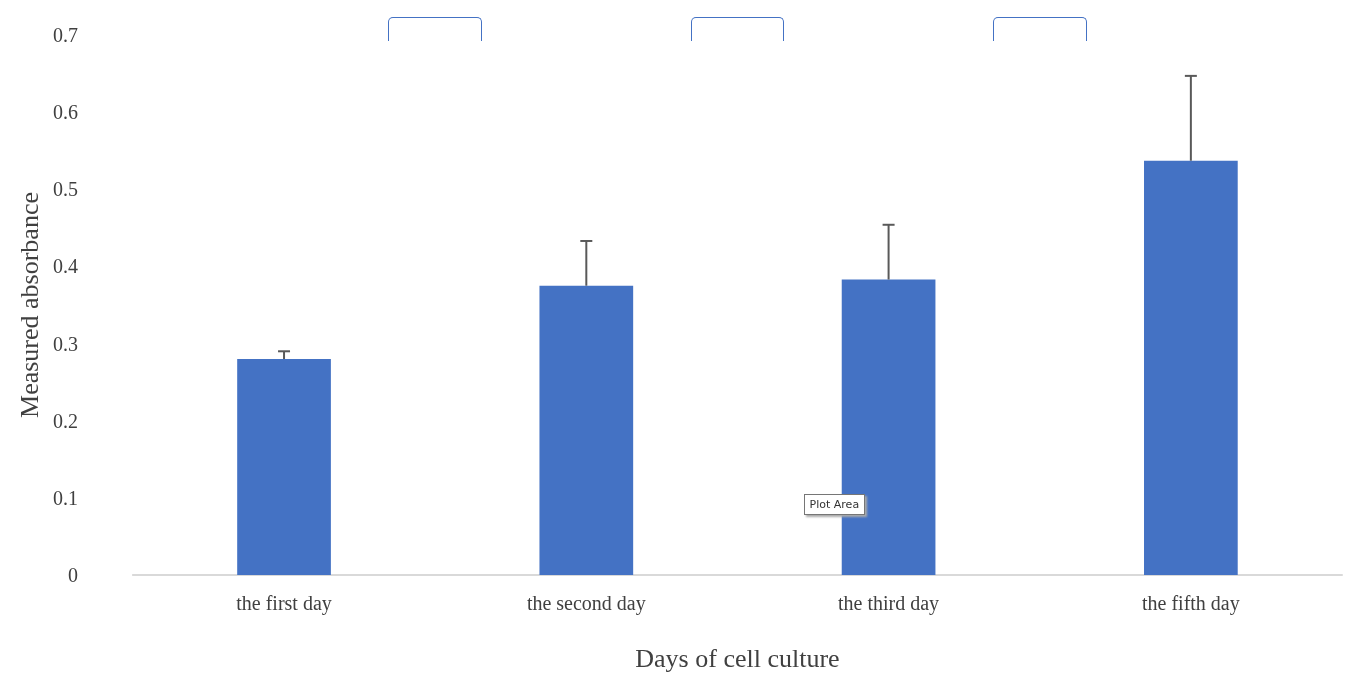  Describe the element at coordinates (834, 504) in the screenshot. I see `annotation: Plot Area` at that location.